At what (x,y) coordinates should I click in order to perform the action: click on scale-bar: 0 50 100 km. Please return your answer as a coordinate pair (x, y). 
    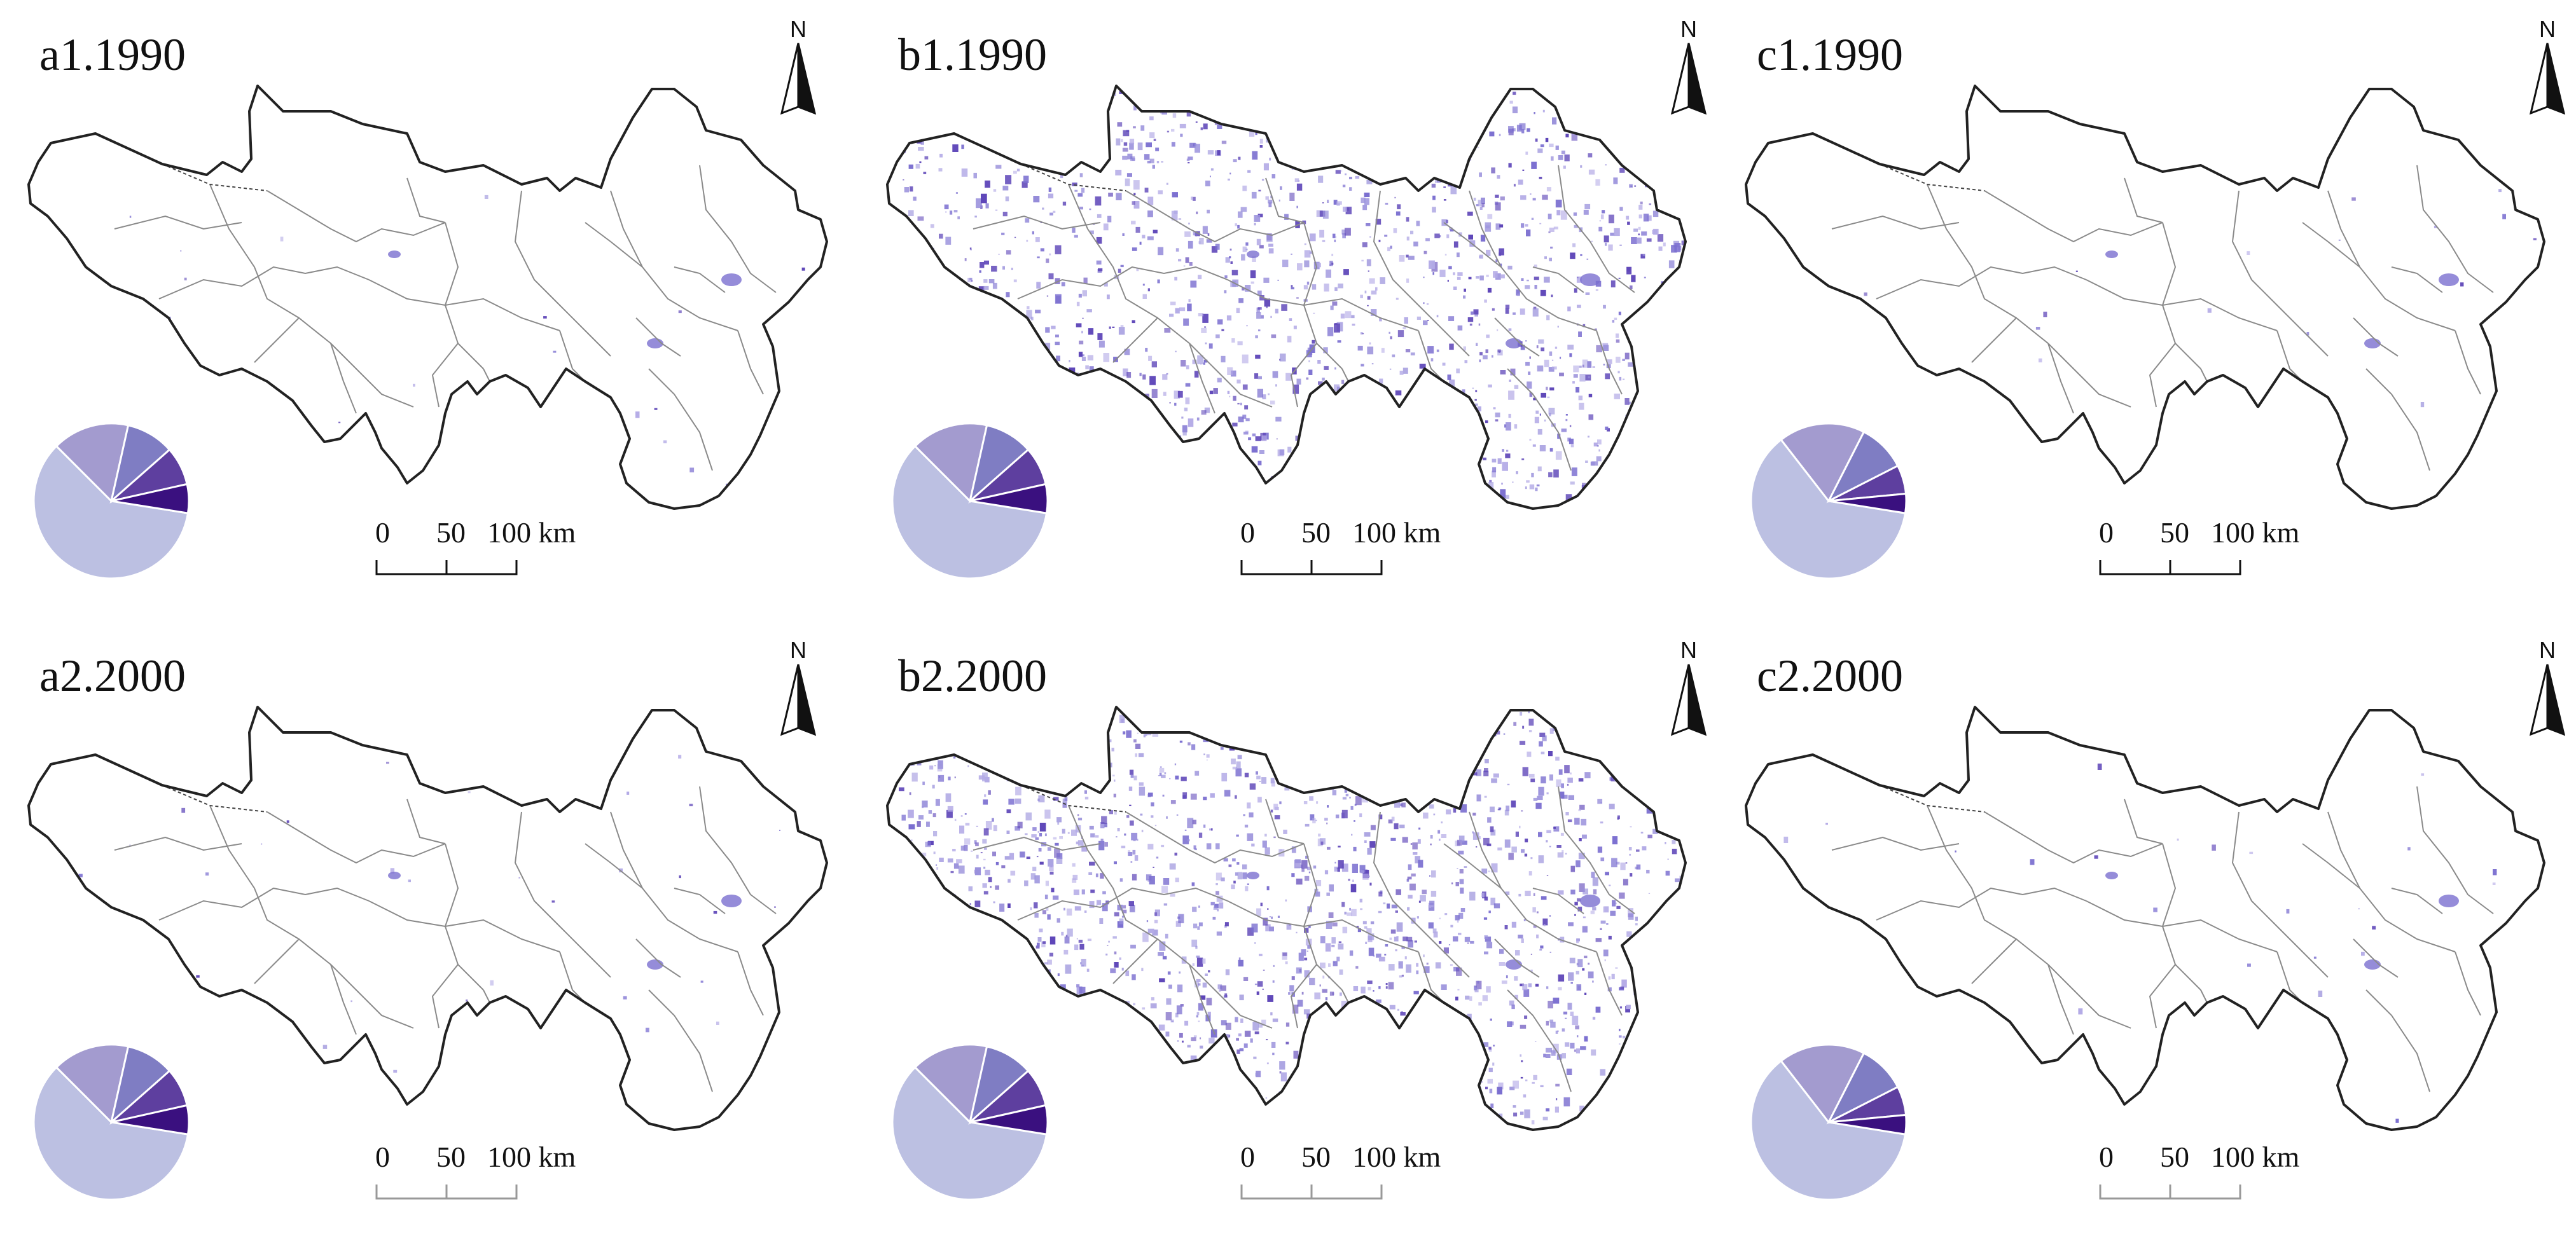
    Looking at the image, I should click on (1340, 546).